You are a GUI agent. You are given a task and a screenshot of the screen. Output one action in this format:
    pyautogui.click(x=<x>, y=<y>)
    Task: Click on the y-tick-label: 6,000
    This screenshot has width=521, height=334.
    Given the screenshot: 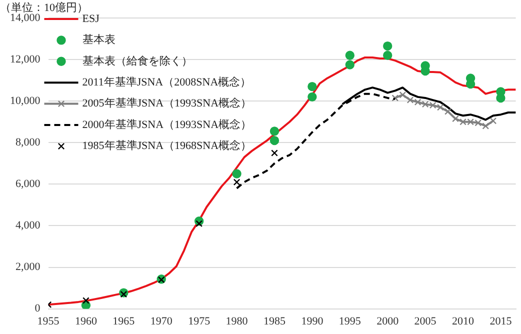 What is the action you would take?
    pyautogui.click(x=28, y=184)
    